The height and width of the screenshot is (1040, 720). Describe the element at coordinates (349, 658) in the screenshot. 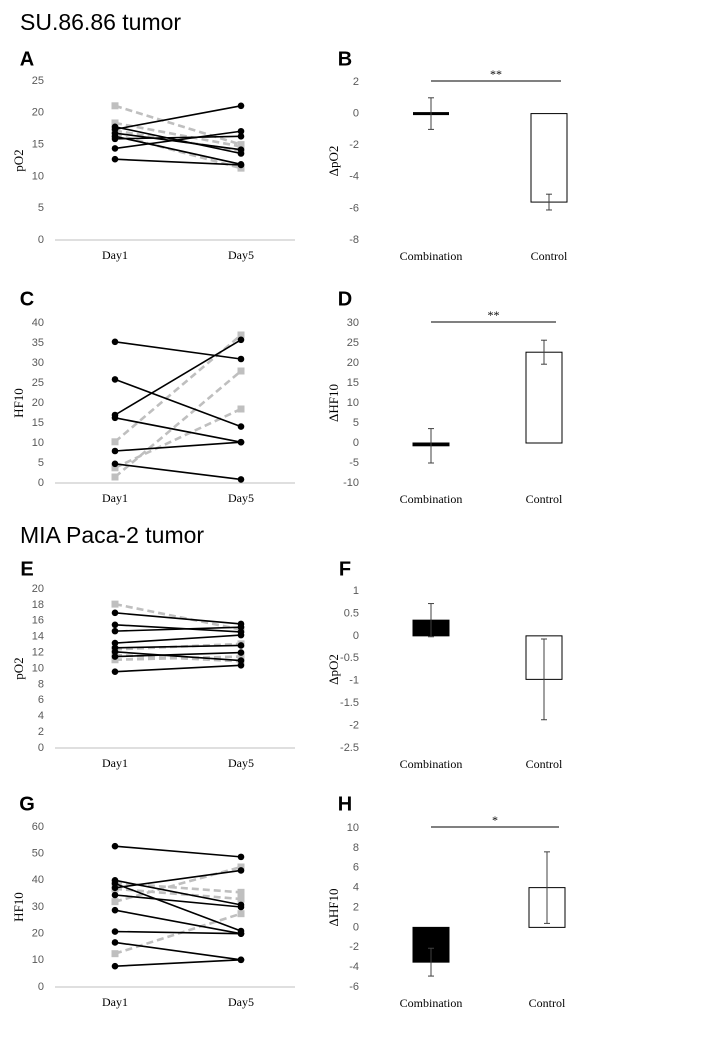

I see `panel-f-ytick-label: -0.5` at that location.